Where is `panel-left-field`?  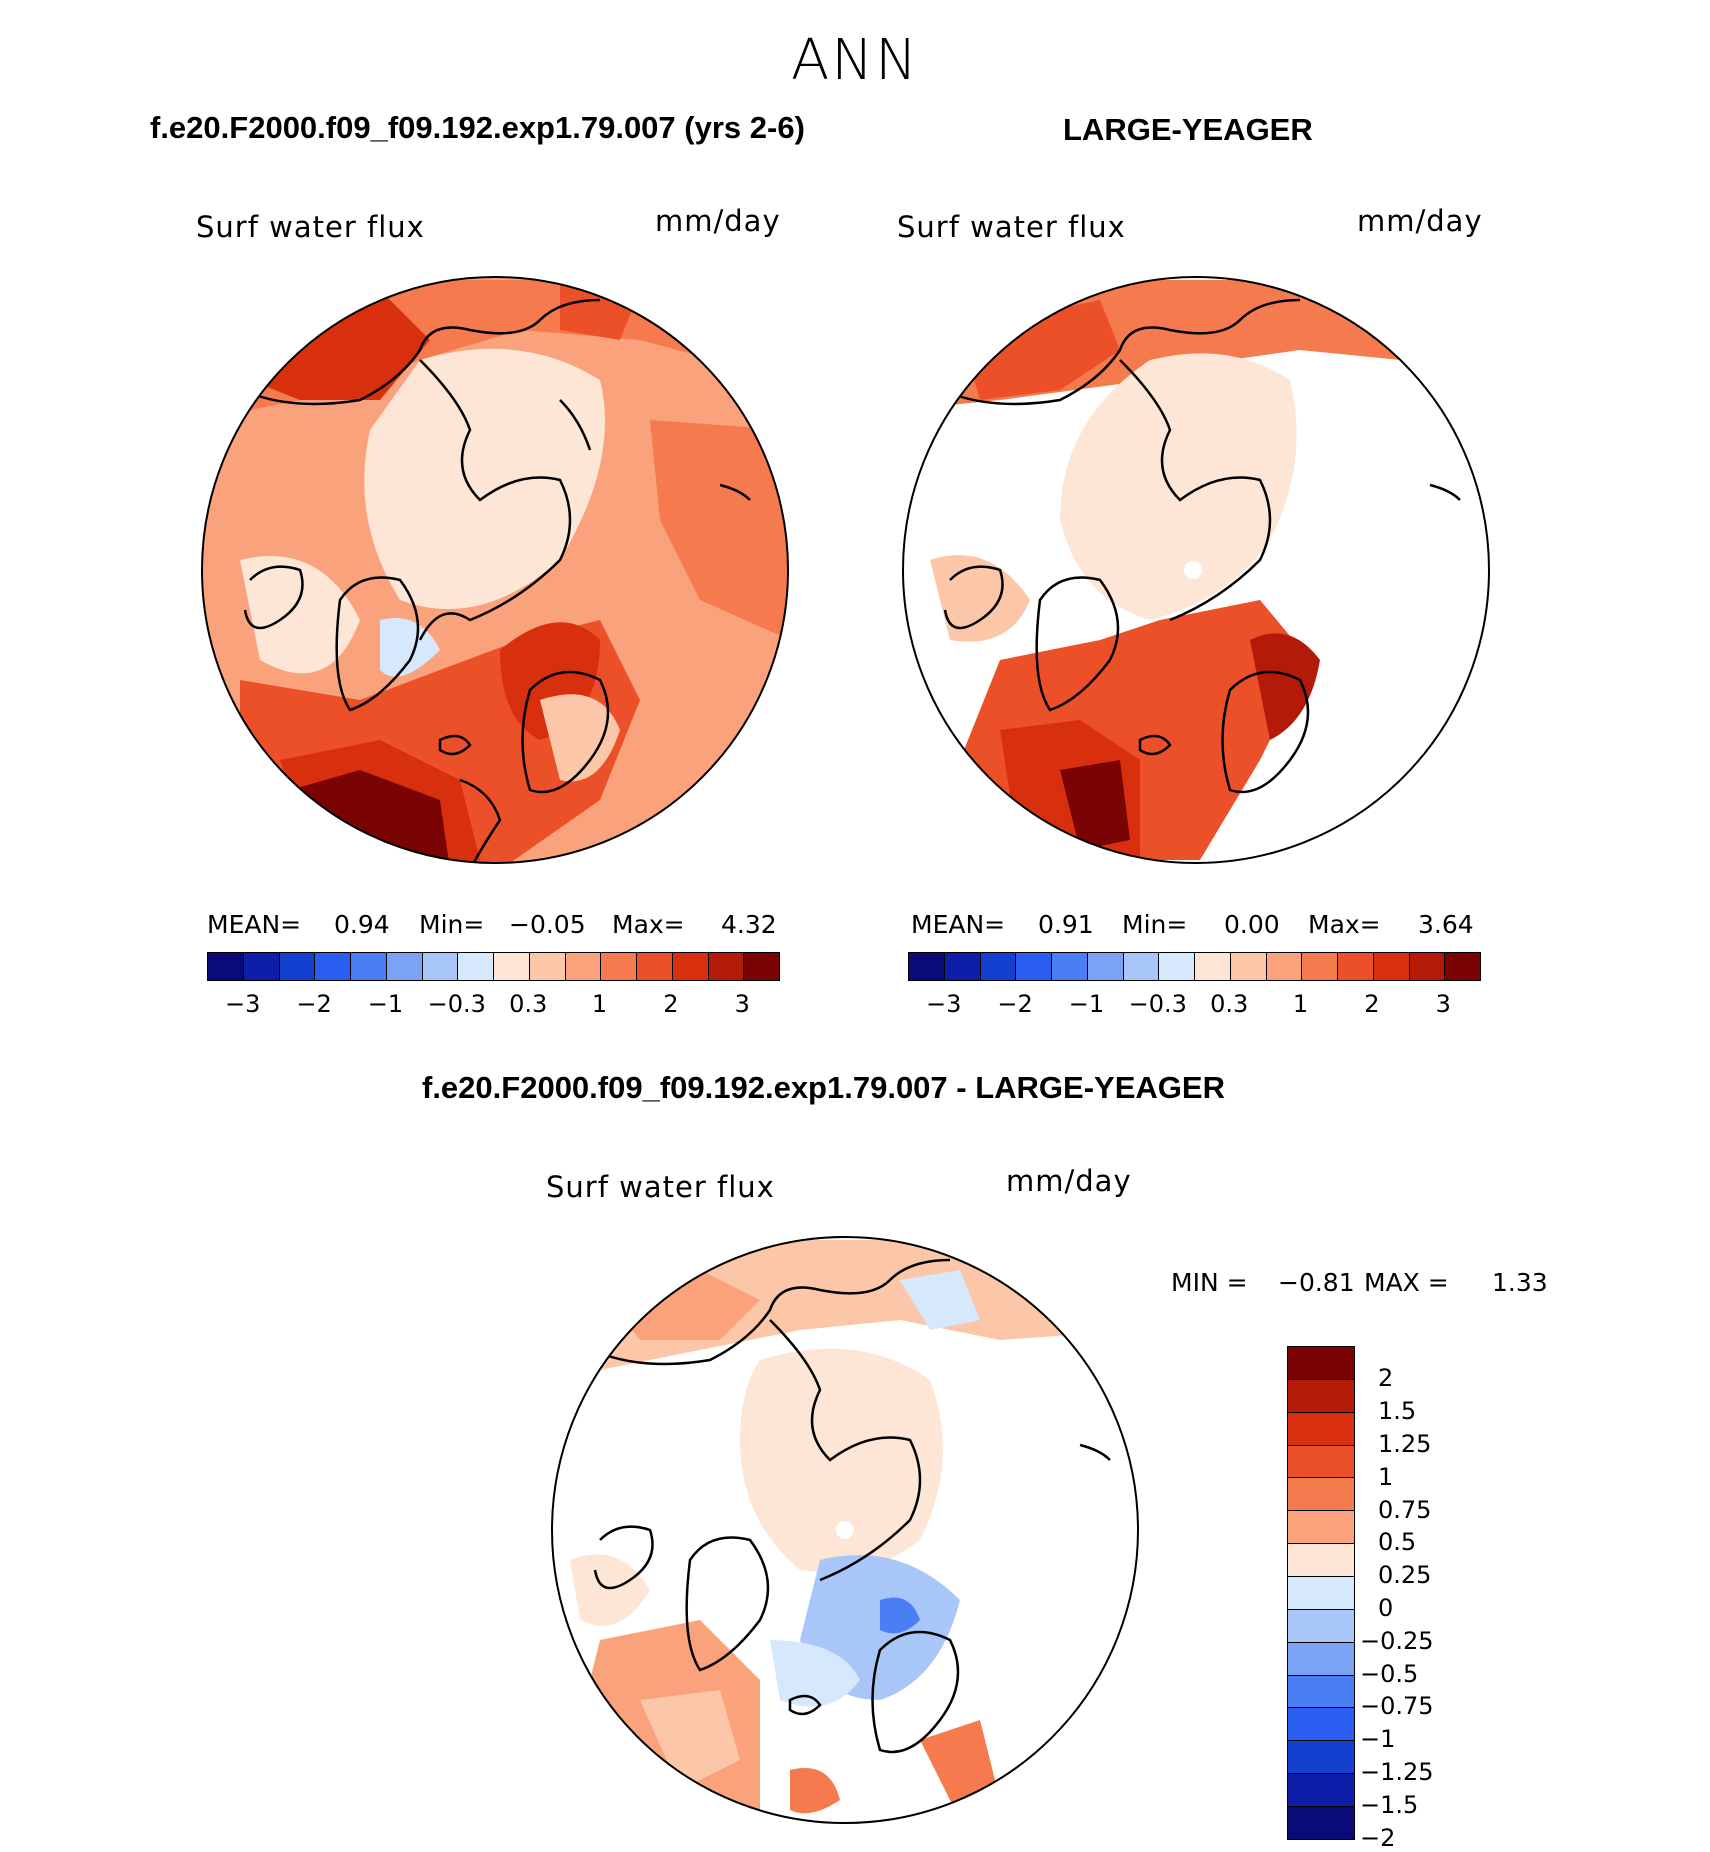 panel-left-field is located at coordinates (495, 570).